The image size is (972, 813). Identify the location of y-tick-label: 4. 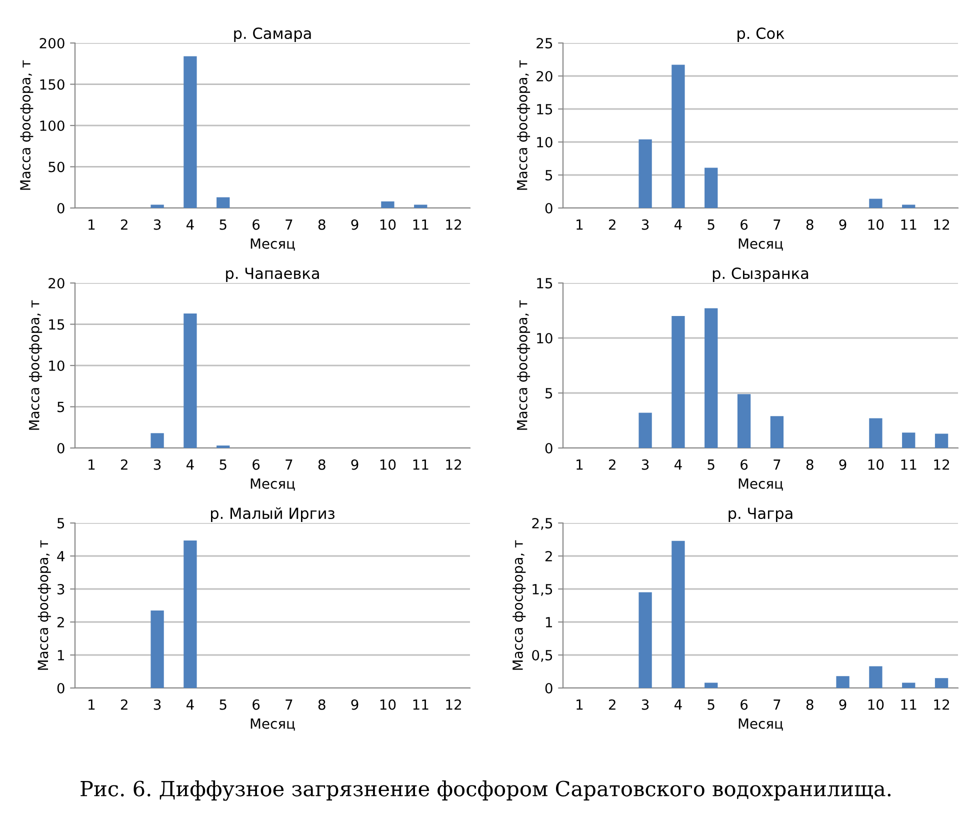
(60, 556).